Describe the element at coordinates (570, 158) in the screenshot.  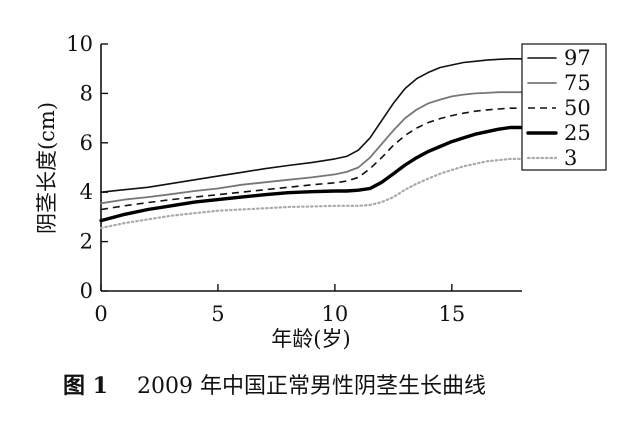
I see `legend-label-3: 3` at that location.